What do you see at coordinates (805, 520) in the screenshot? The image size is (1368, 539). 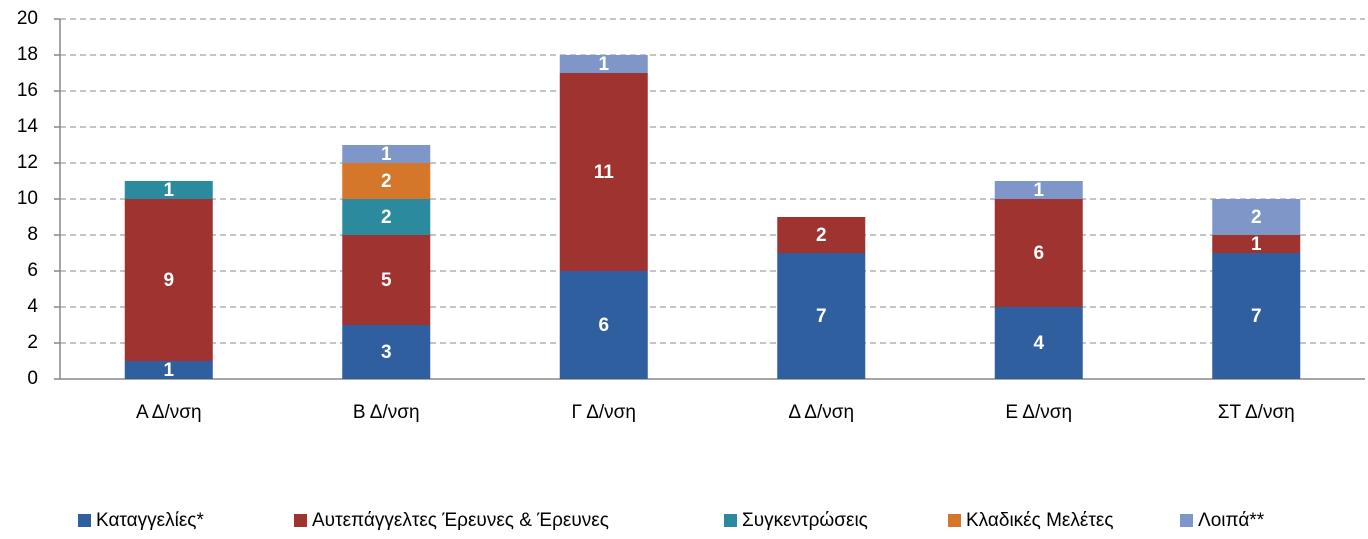 I see `legend-label: Συγκεντρώσεις` at bounding box center [805, 520].